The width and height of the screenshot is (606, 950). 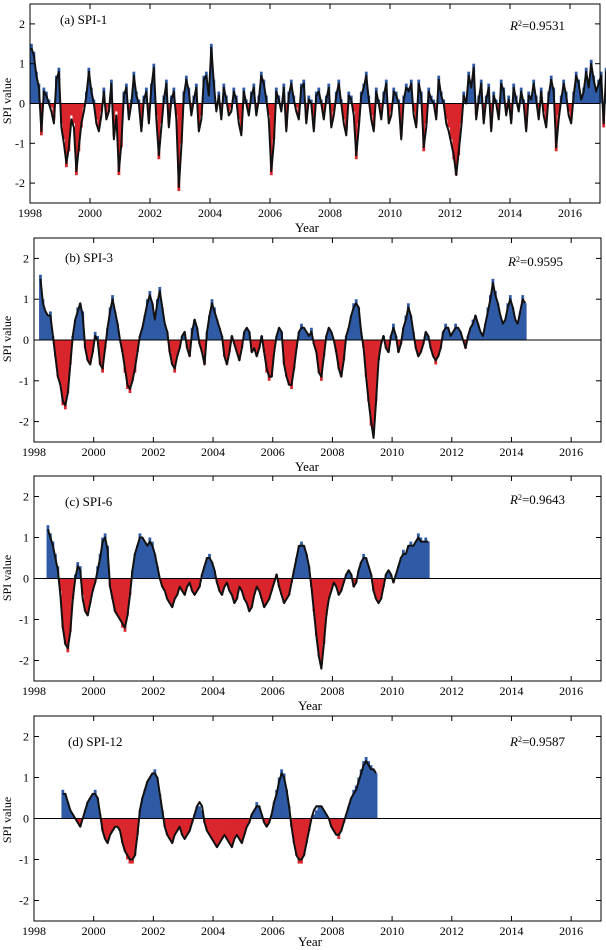 What do you see at coordinates (22, 104) in the screenshot?
I see `y-tick-label: 0` at bounding box center [22, 104].